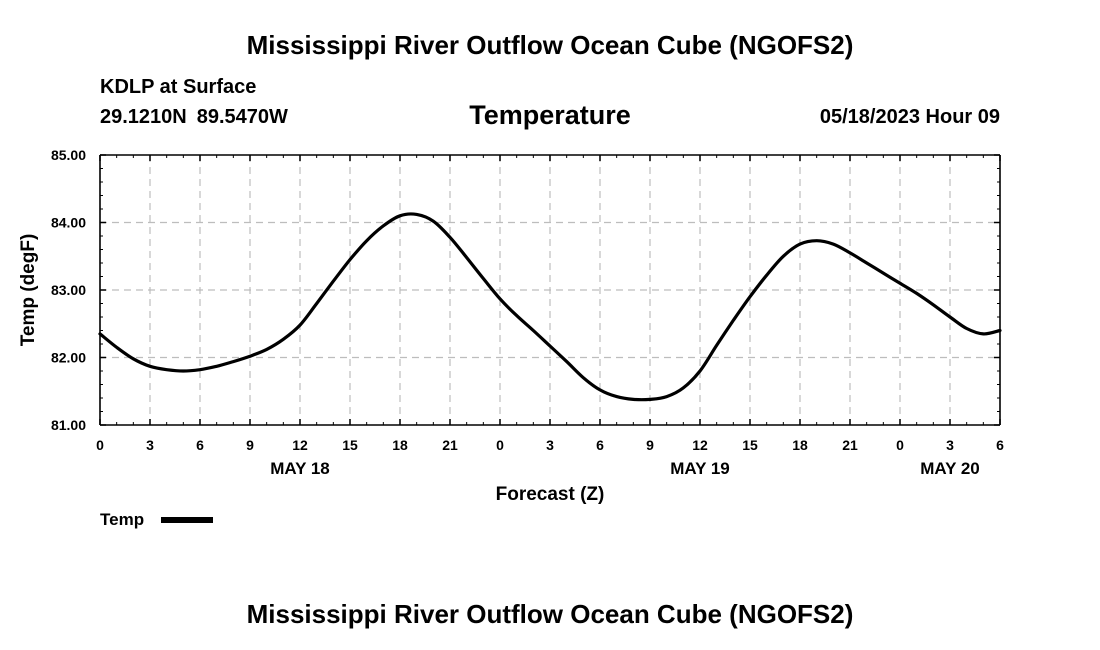  Describe the element at coordinates (122, 519) in the screenshot. I see `legend-label: Temp` at that location.